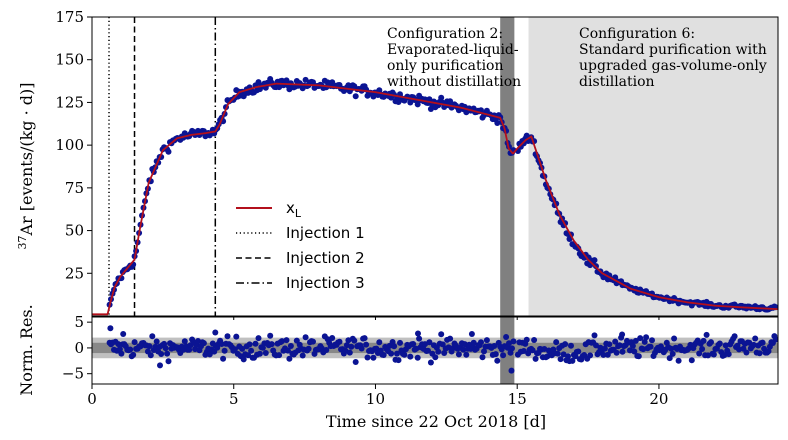  Describe the element at coordinates (673, 66) in the screenshot. I see `annotation-2-line-3: upgraded gas-volume-only` at that location.